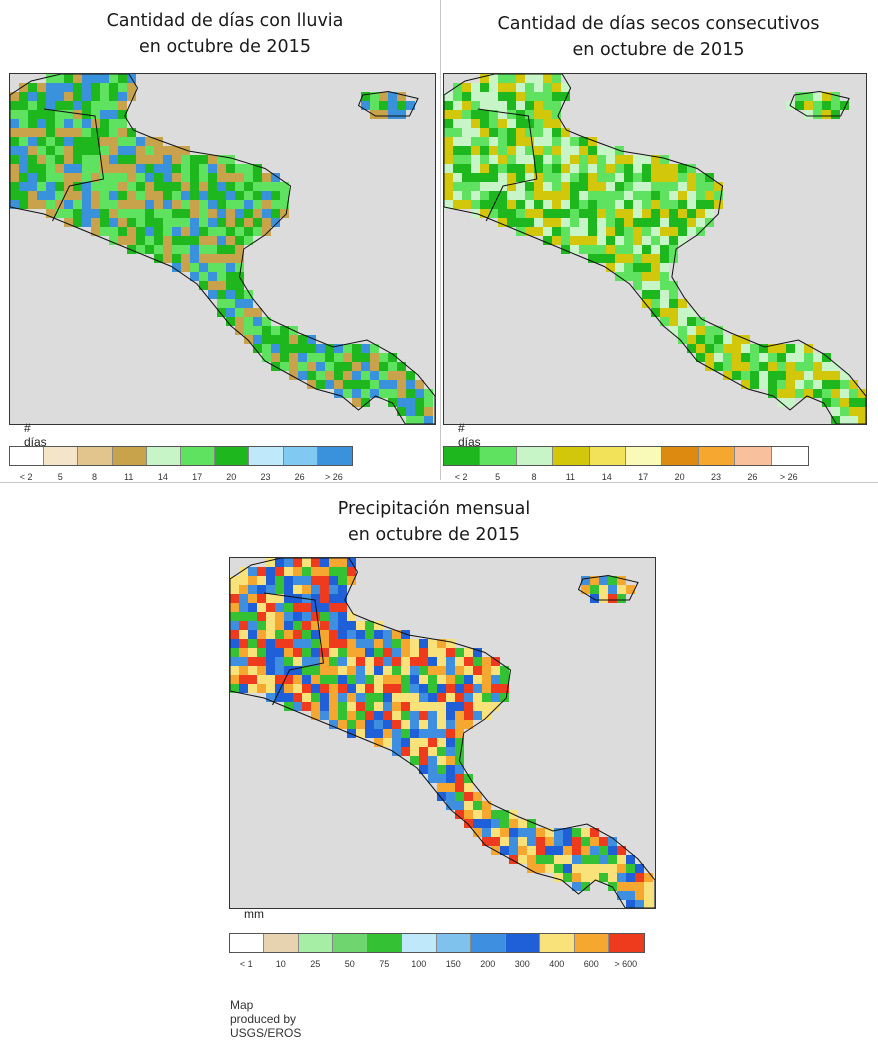 This screenshot has height=1040, width=878. I want to click on legend-tick-label: 200, so click(488, 964).